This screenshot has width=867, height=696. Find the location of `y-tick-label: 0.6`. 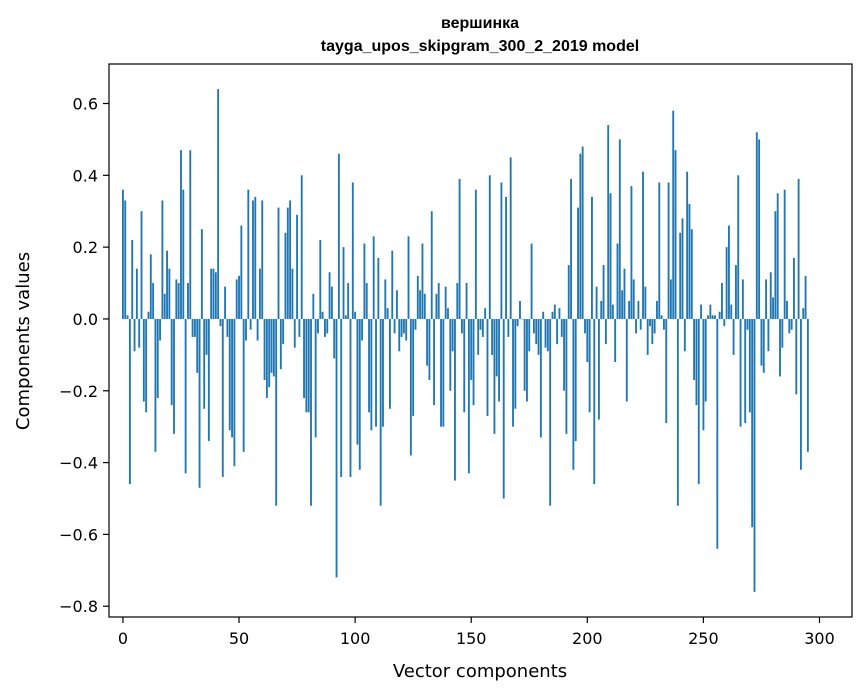

y-tick-label: 0.6 is located at coordinates (85, 104).